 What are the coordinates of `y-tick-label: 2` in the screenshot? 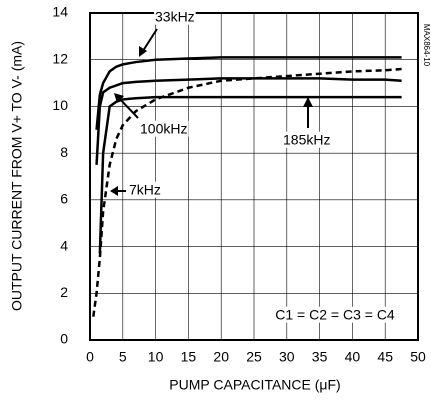 It's located at (64, 292).